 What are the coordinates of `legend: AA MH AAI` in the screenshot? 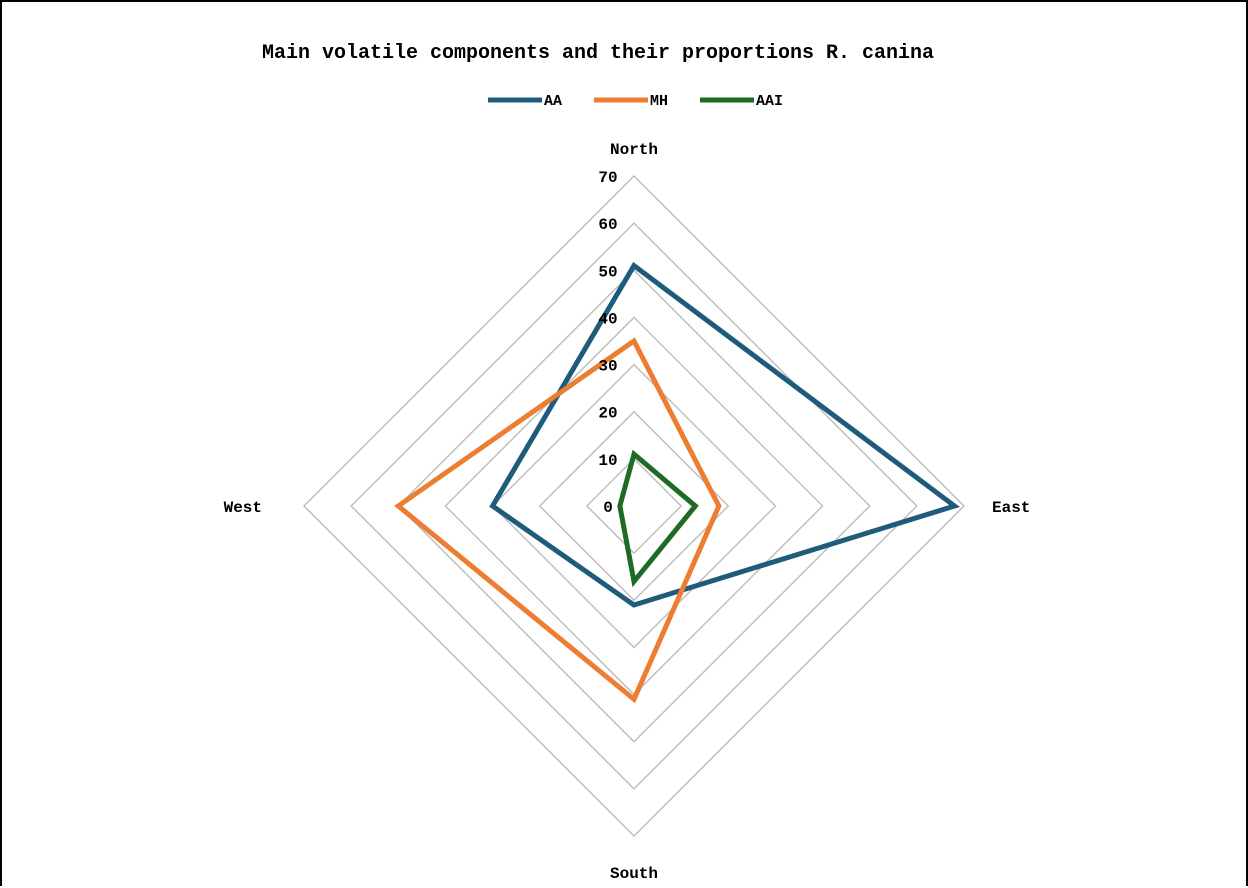 It's located at (635, 101).